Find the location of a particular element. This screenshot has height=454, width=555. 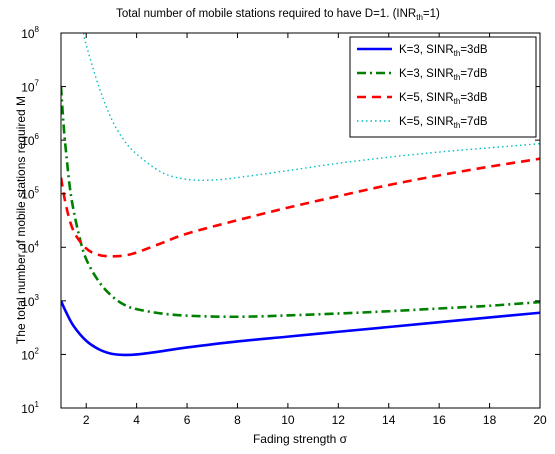

chart-title-sub: th is located at coordinates (419, 17).